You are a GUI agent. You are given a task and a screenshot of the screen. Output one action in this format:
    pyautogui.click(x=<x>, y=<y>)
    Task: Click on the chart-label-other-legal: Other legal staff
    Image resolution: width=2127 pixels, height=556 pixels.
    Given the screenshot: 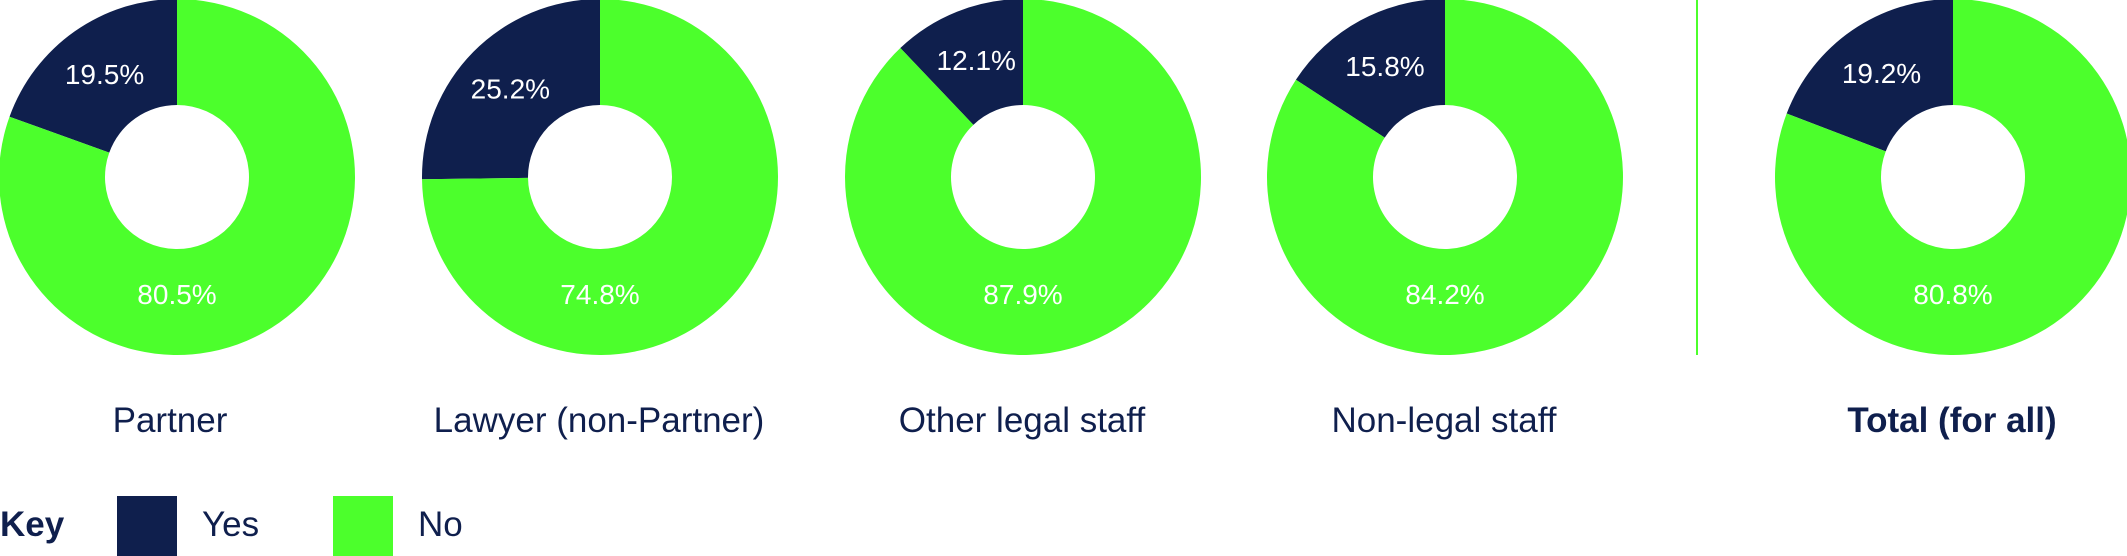 What is the action you would take?
    pyautogui.click(x=1022, y=420)
    